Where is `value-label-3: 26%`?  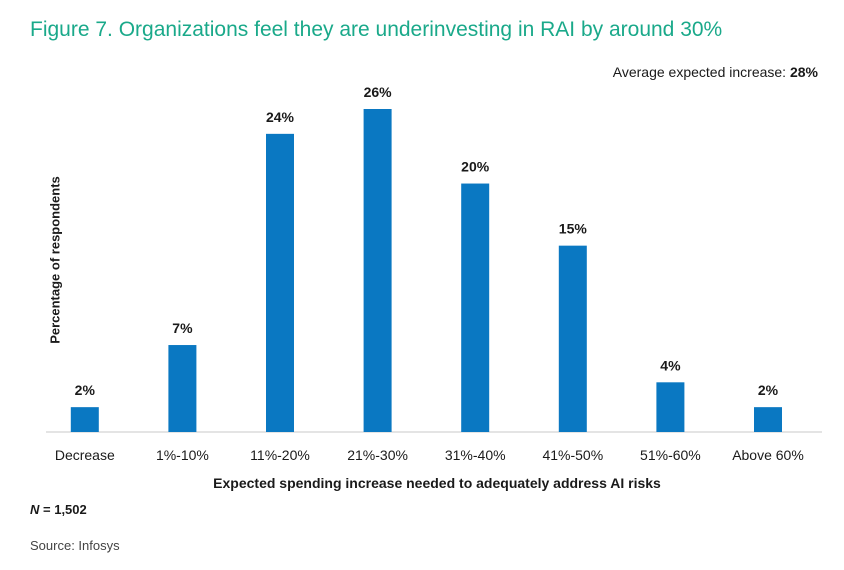
value-label-3: 26% is located at coordinates (378, 92).